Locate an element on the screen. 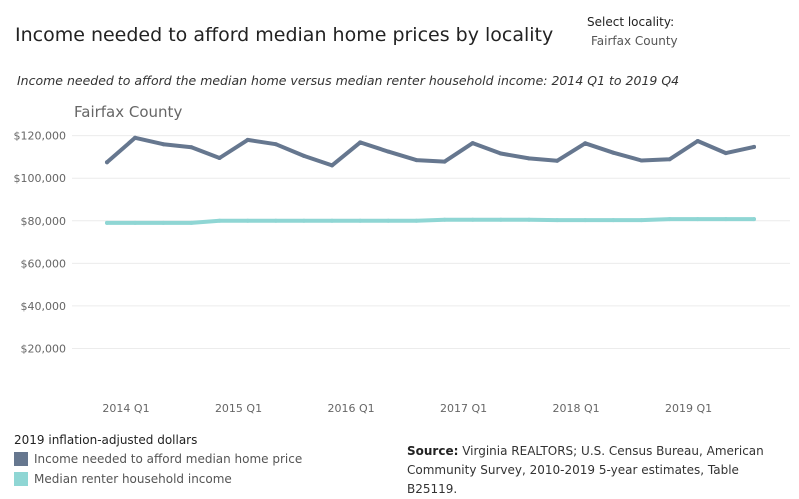 The image size is (799, 499). x-tick-label: 2018 Q1 is located at coordinates (576, 408).